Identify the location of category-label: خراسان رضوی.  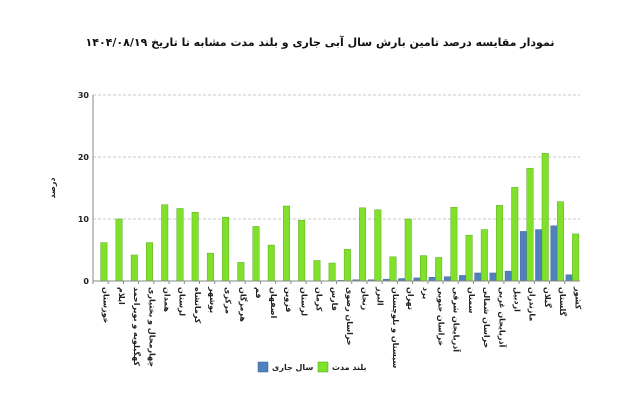
(349, 316).